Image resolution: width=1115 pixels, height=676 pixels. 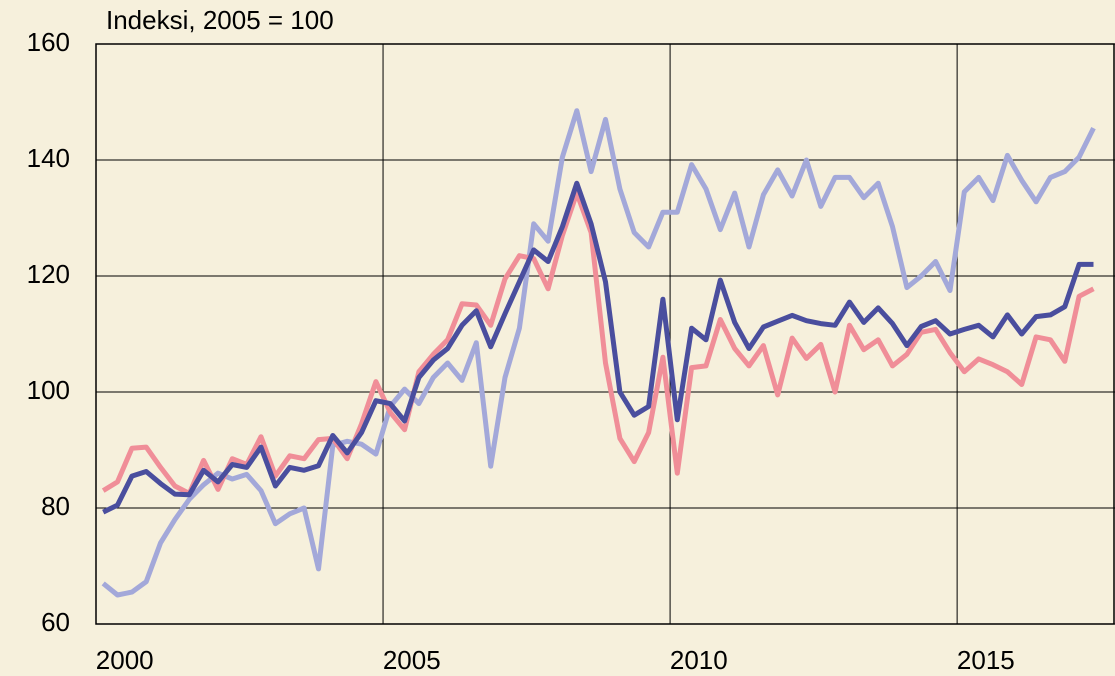 I want to click on y-tick-label: 140, so click(x=48, y=158).